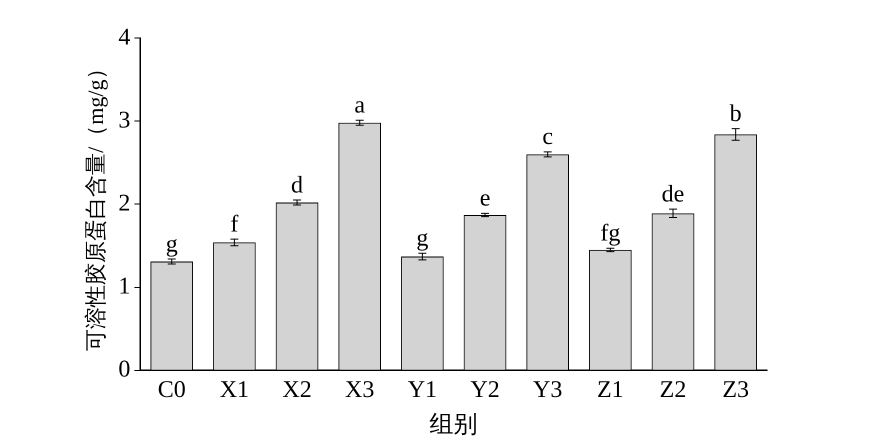  What do you see at coordinates (297, 390) in the screenshot?
I see `x-tick-label: X2` at bounding box center [297, 390].